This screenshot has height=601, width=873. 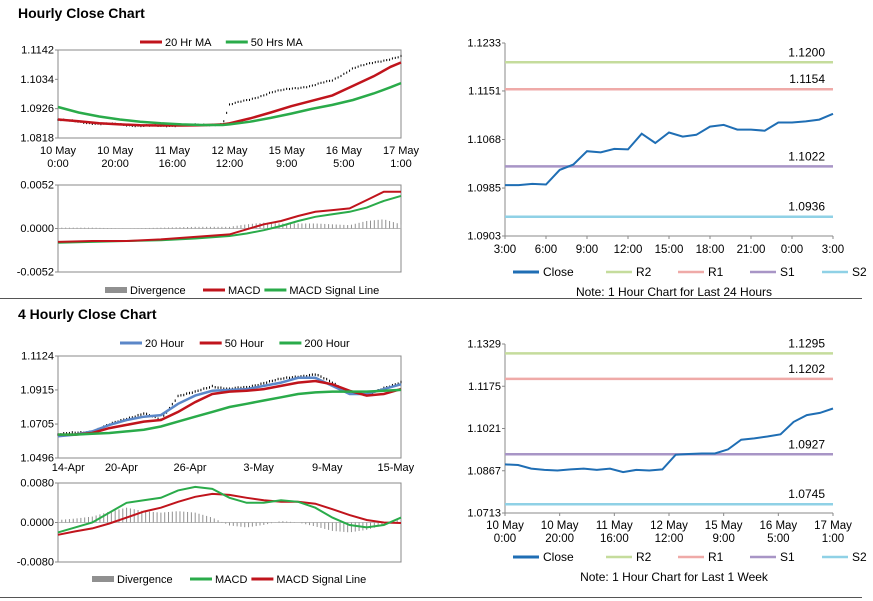 I want to click on hourly_macd-y-tick: -0.0052, so click(x=35, y=273).